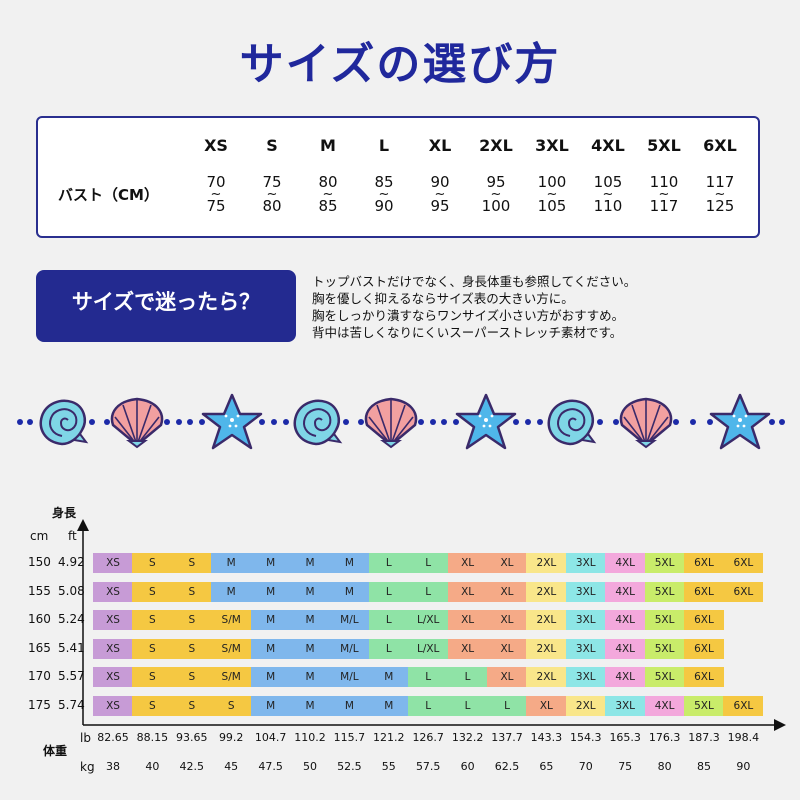  I want to click on bust-range-low: 105, so click(608, 182).